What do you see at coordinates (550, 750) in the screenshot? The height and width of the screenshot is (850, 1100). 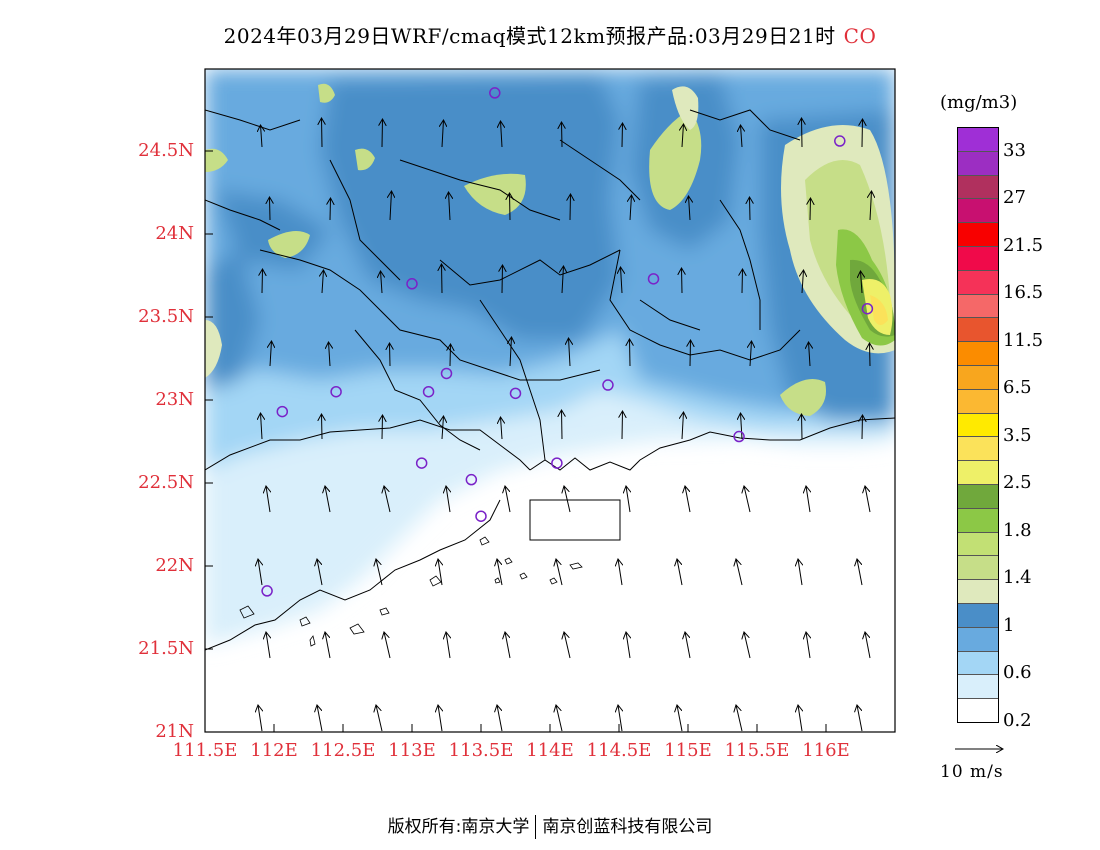 I see `lon-label: 114E` at bounding box center [550, 750].